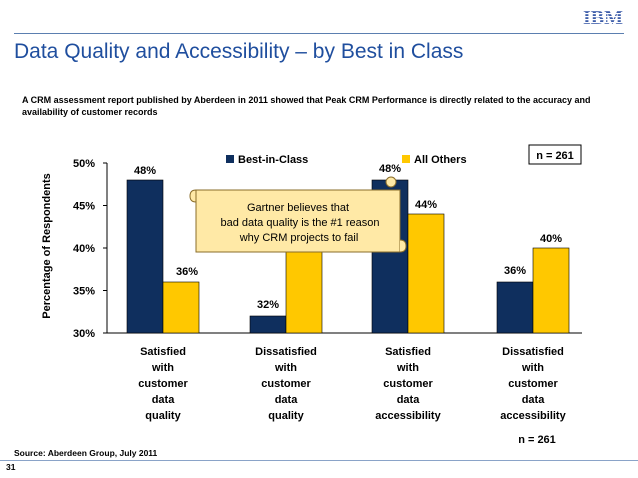 Image resolution: width=638 pixels, height=478 pixels. I want to click on n-bottom-text: n = 261, so click(537, 440).